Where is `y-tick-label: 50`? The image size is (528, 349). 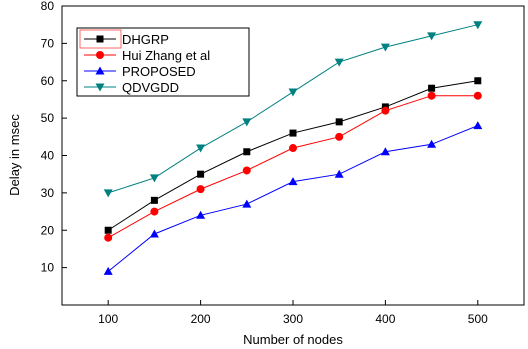 y-tick-label: 50 is located at coordinates (48, 118).